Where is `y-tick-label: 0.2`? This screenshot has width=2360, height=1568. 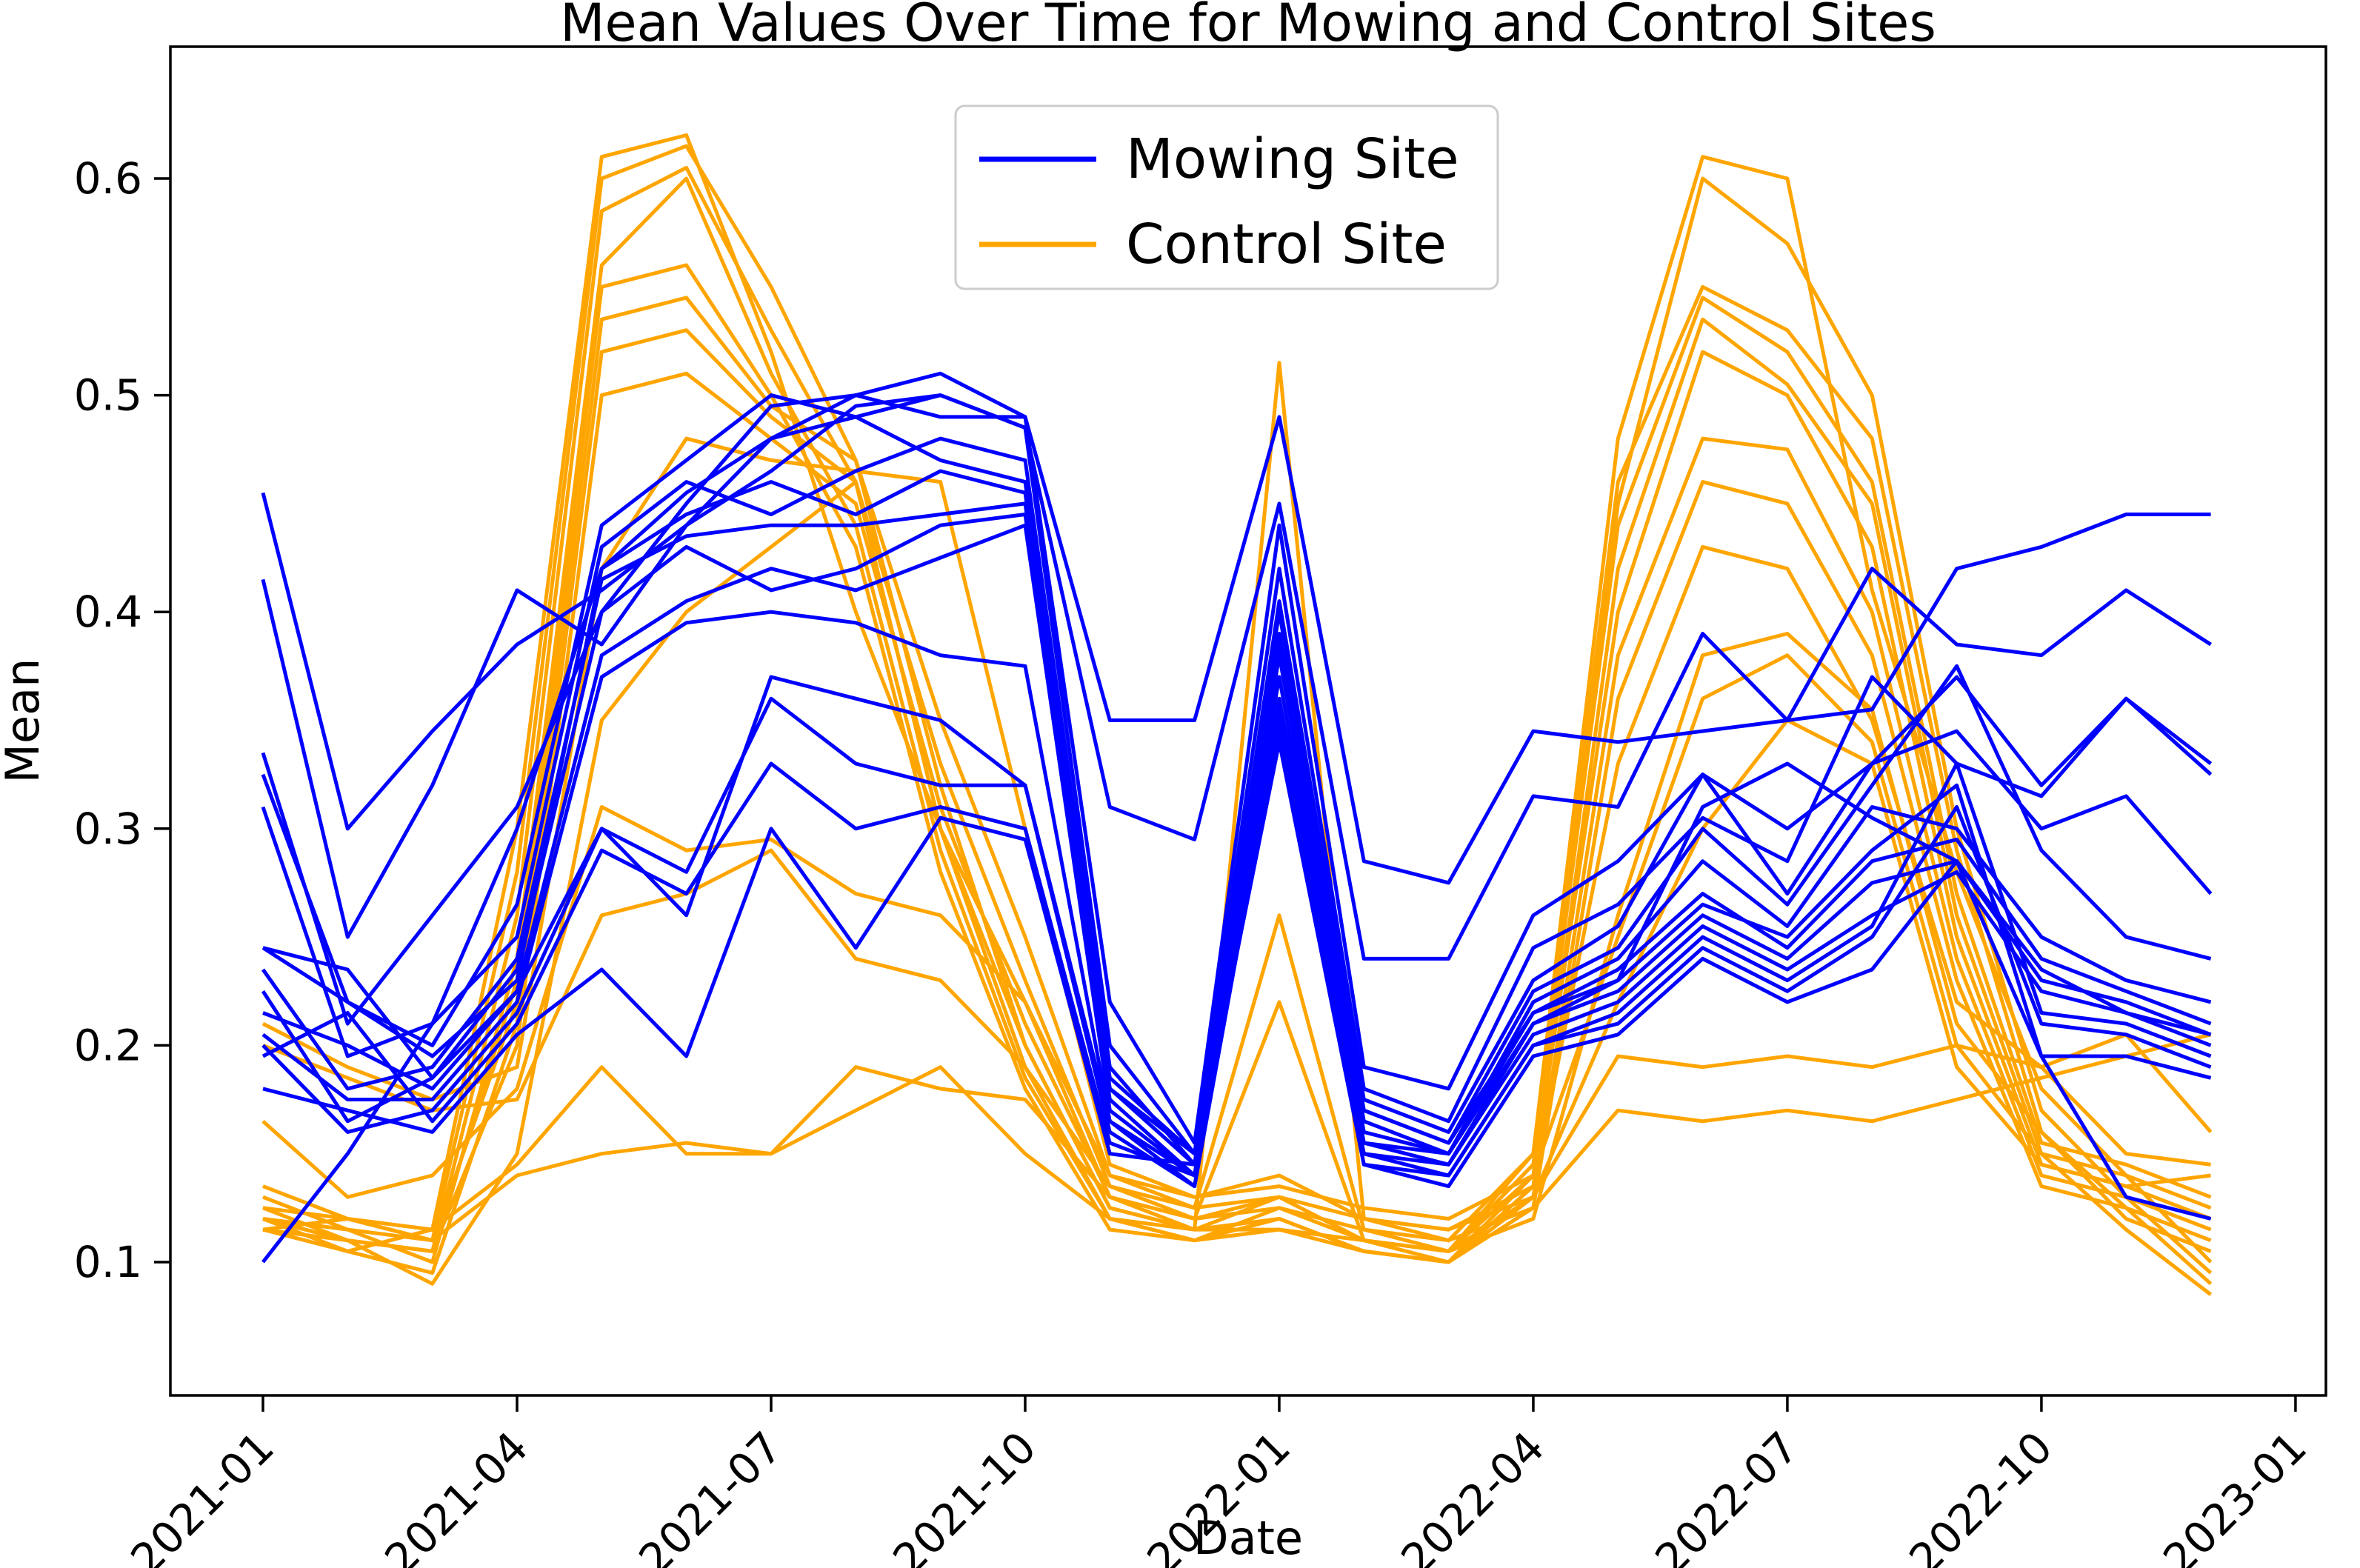
y-tick-label: 0.2 is located at coordinates (108, 1045).